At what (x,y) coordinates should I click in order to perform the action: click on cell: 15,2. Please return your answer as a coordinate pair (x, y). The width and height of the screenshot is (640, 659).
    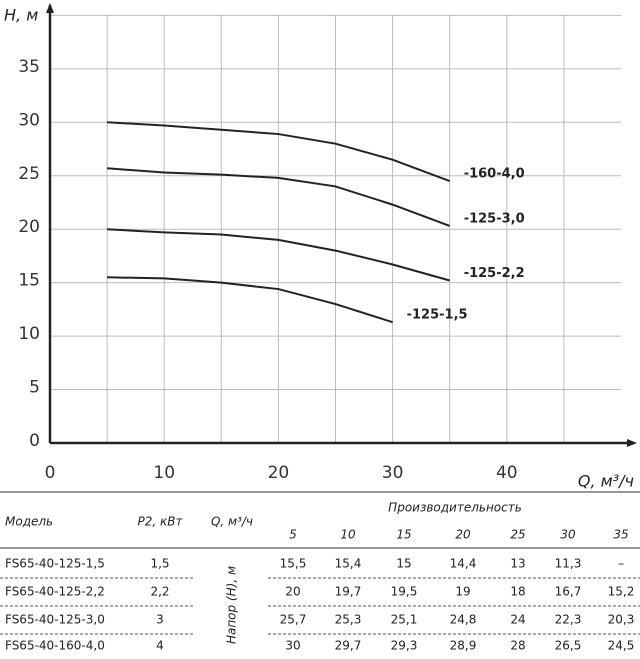
    Looking at the image, I should click on (621, 592).